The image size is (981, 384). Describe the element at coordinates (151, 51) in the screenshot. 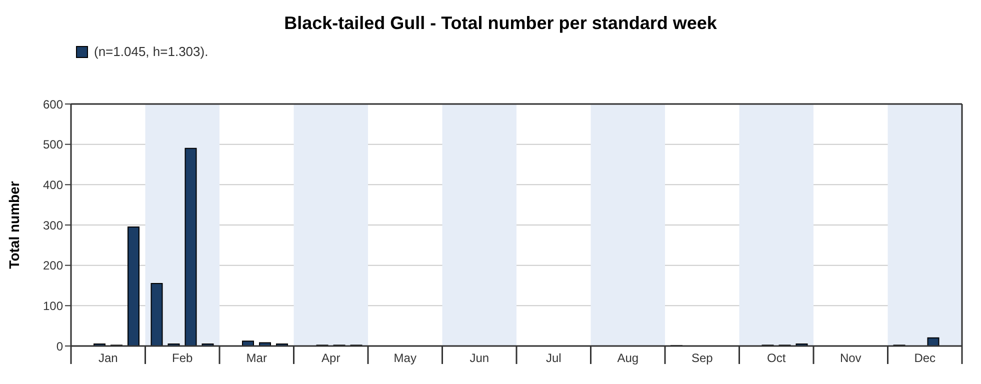

I see `legend-label: (n=1.045, h=1.303).` at that location.